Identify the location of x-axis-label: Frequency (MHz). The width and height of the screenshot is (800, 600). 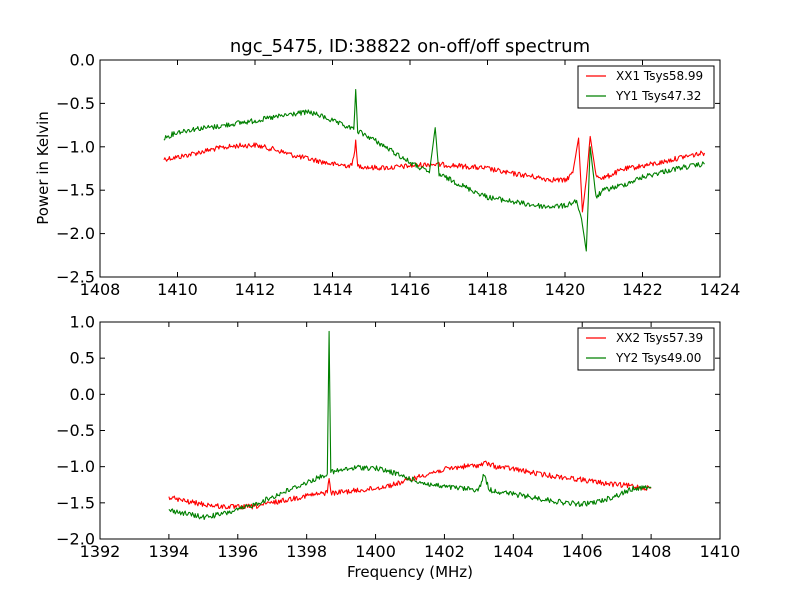
(410, 572).